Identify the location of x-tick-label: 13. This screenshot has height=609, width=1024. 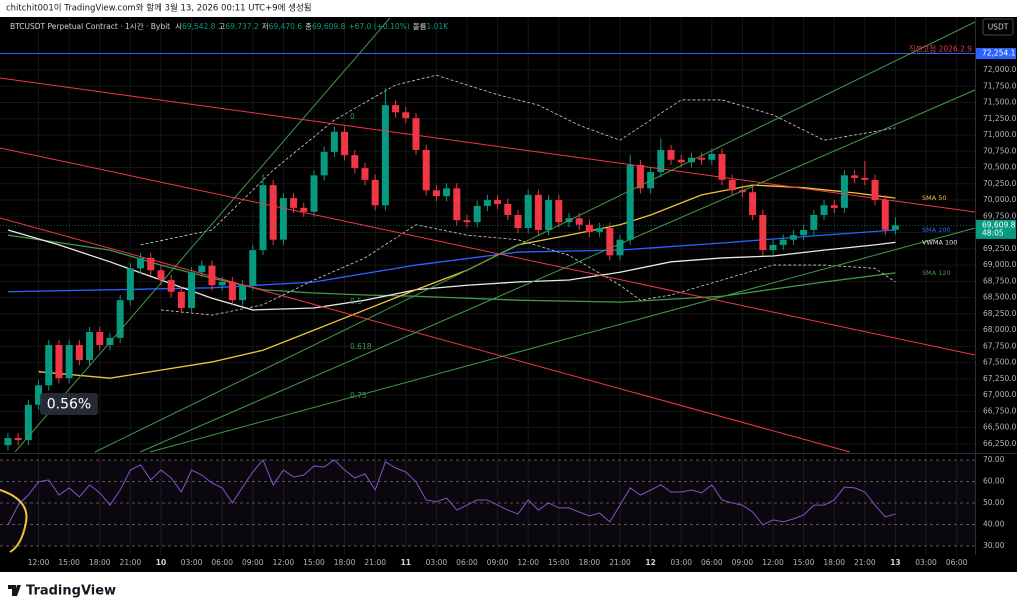
(895, 562).